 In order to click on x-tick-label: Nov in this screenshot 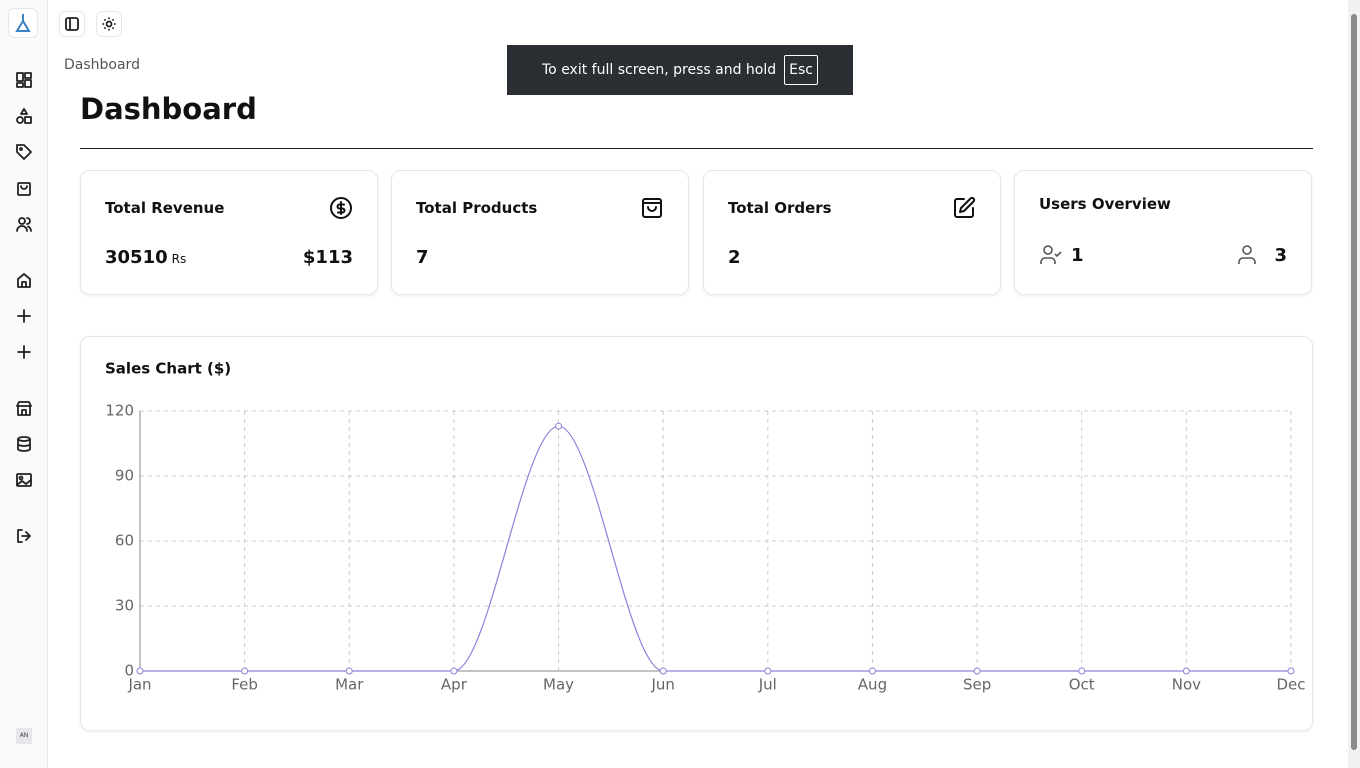, I will do `click(1186, 685)`.